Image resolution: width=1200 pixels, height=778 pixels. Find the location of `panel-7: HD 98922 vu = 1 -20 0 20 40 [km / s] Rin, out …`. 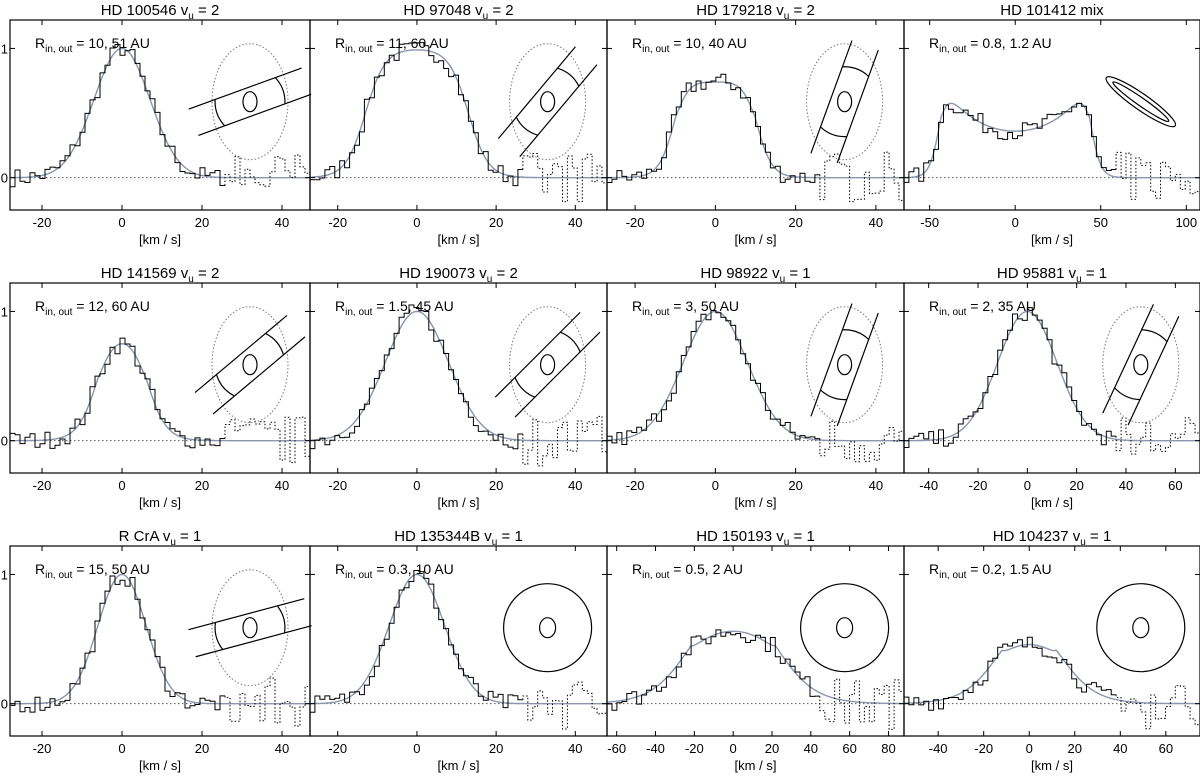

panel-7: HD 98922 vu = 1 -20 0 20 40 [km / s] Rin, out … is located at coordinates (755, 387).